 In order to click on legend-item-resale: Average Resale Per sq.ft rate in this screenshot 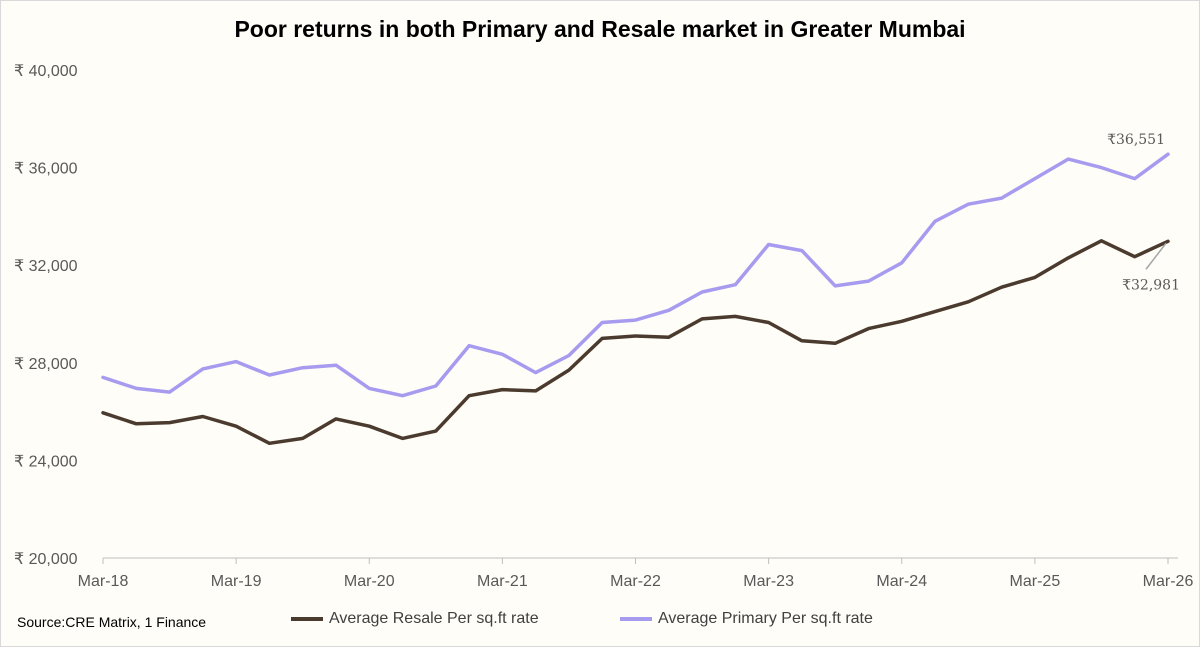, I will do `click(415, 619)`.